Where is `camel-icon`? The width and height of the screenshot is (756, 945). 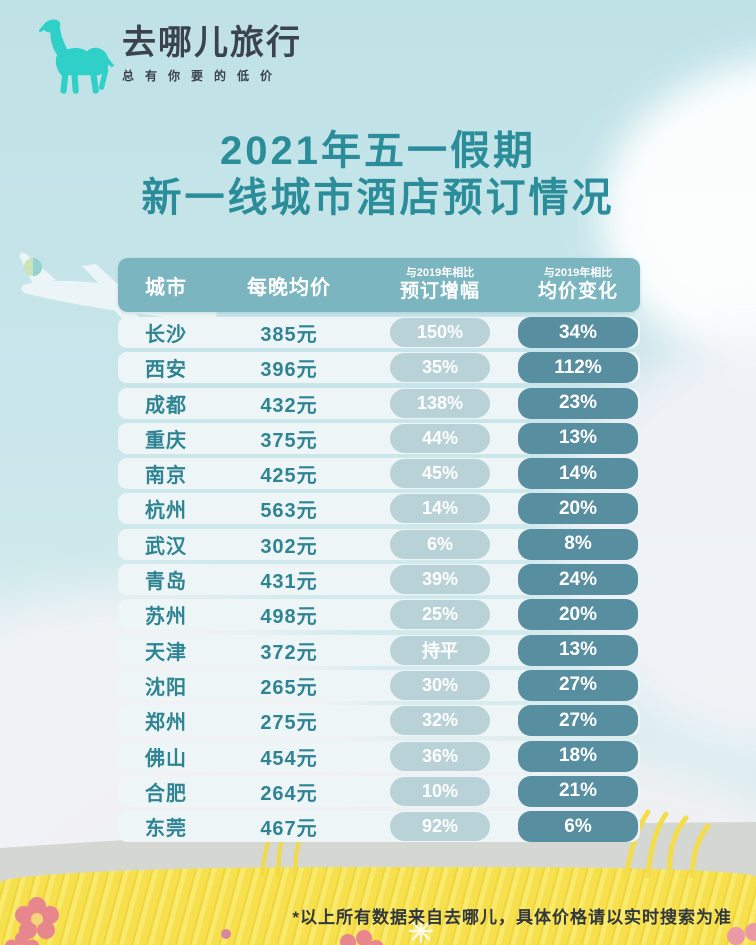 camel-icon is located at coordinates (76, 56).